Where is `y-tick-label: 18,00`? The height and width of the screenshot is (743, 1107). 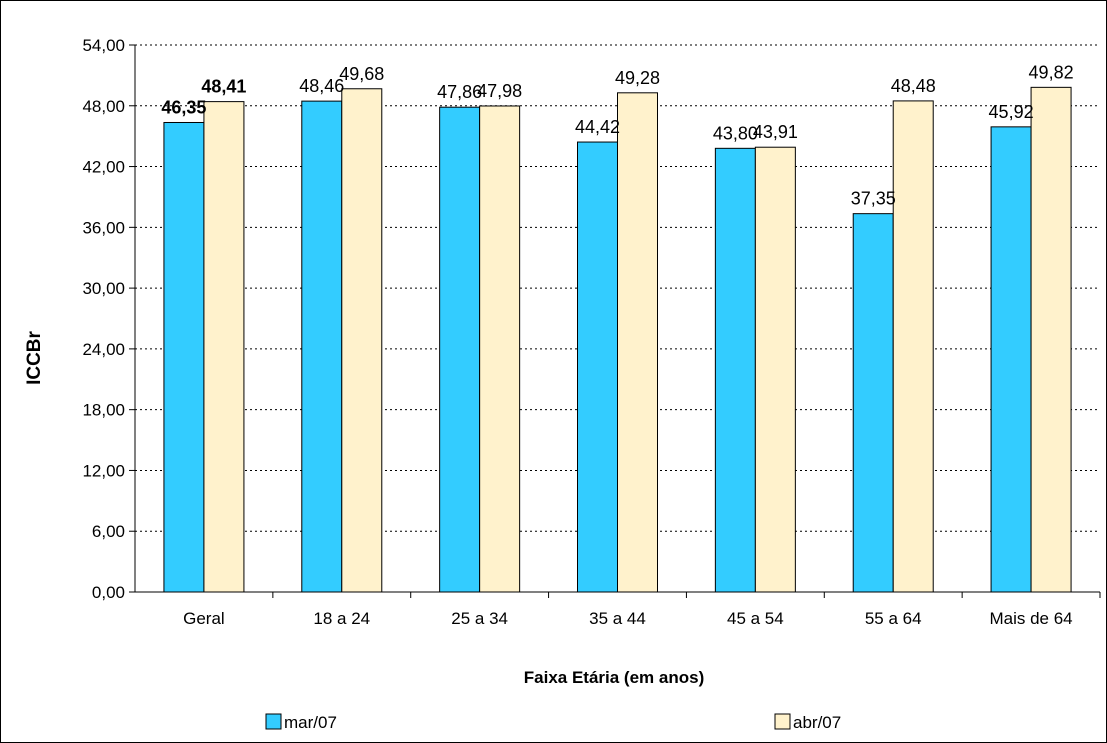
y-tick-label: 18,00 is located at coordinates (103, 410).